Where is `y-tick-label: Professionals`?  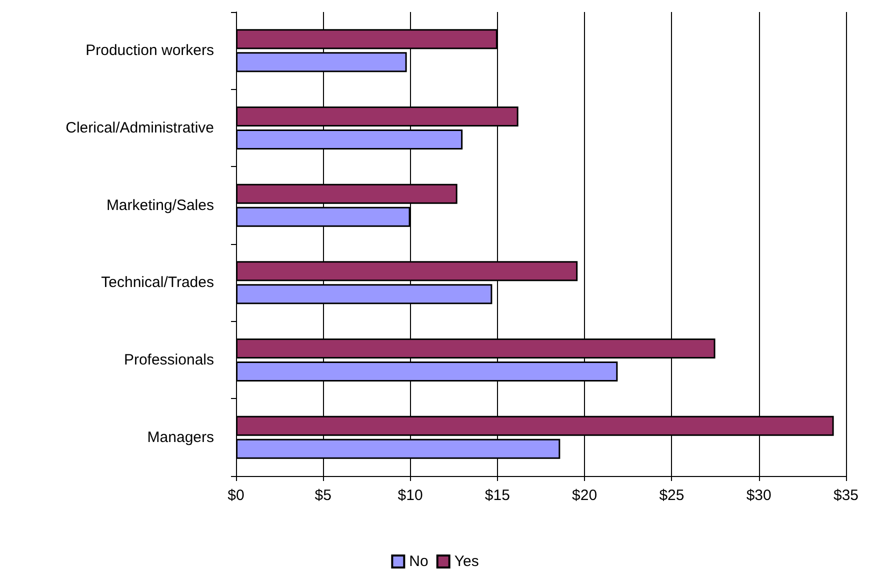
y-tick-label: Professionals is located at coordinates (169, 360).